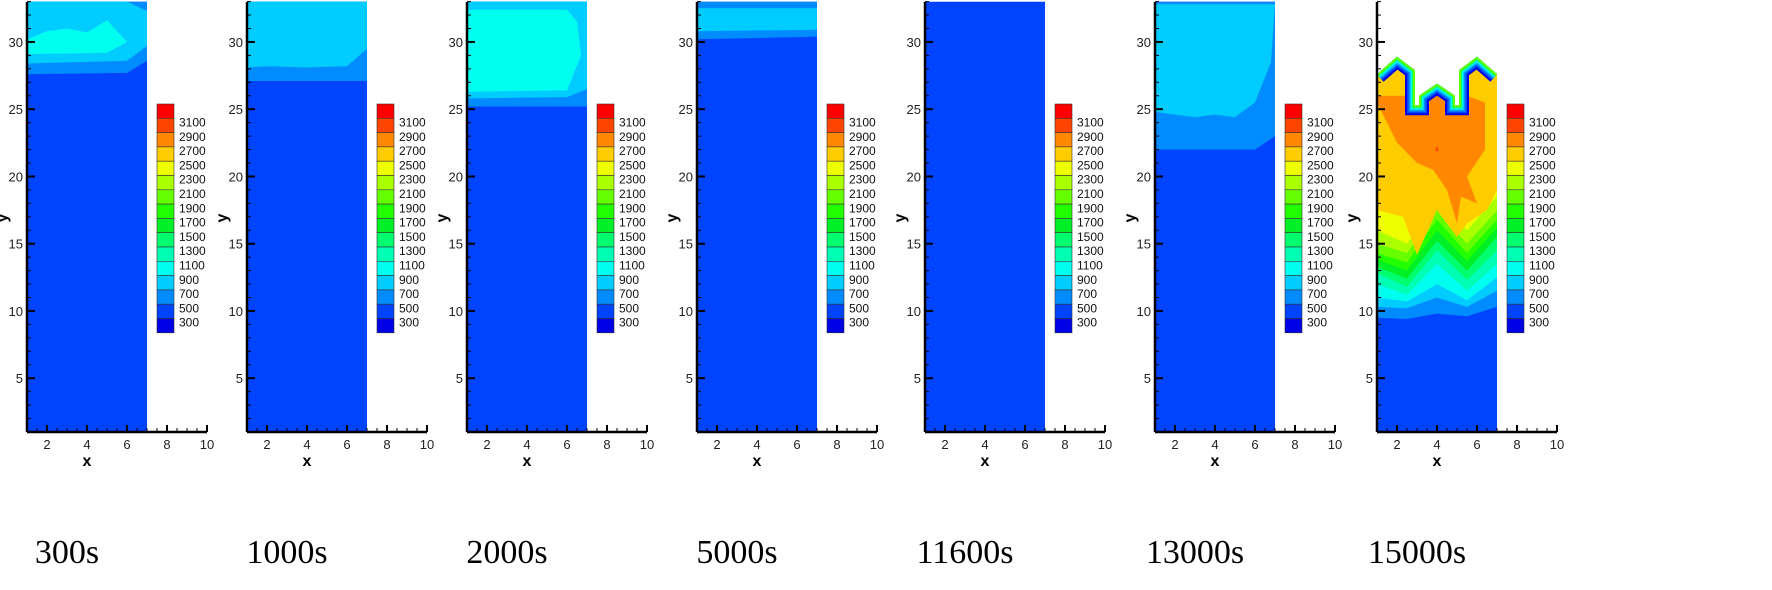 The image size is (1772, 590). I want to click on y-axis-title: y, so click(672, 217).